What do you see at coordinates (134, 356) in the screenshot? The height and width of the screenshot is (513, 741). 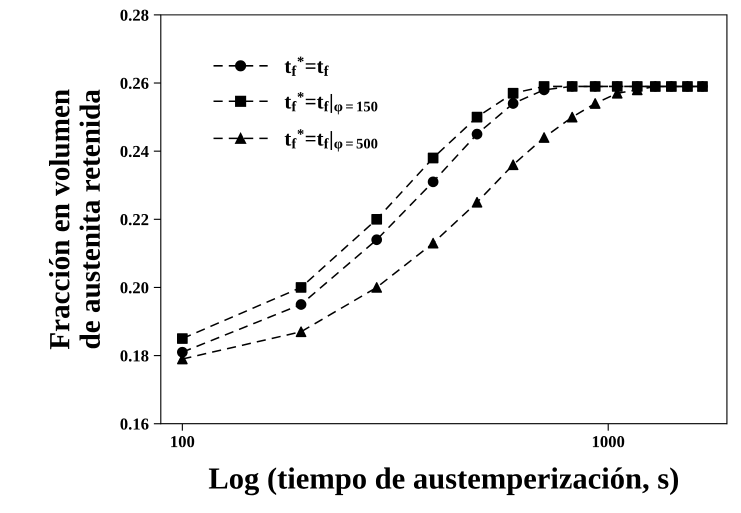 I see `y-tick-label: 0.18` at bounding box center [134, 356].